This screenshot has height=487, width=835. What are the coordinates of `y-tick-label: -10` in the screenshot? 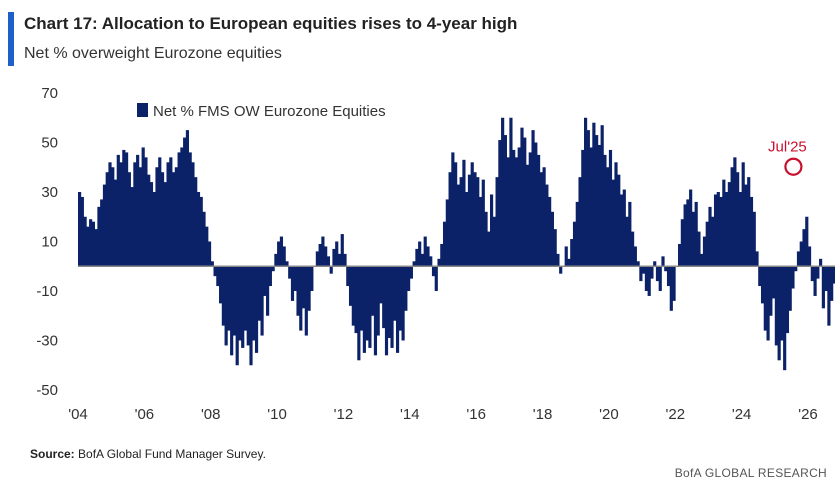 It's located at (47, 291).